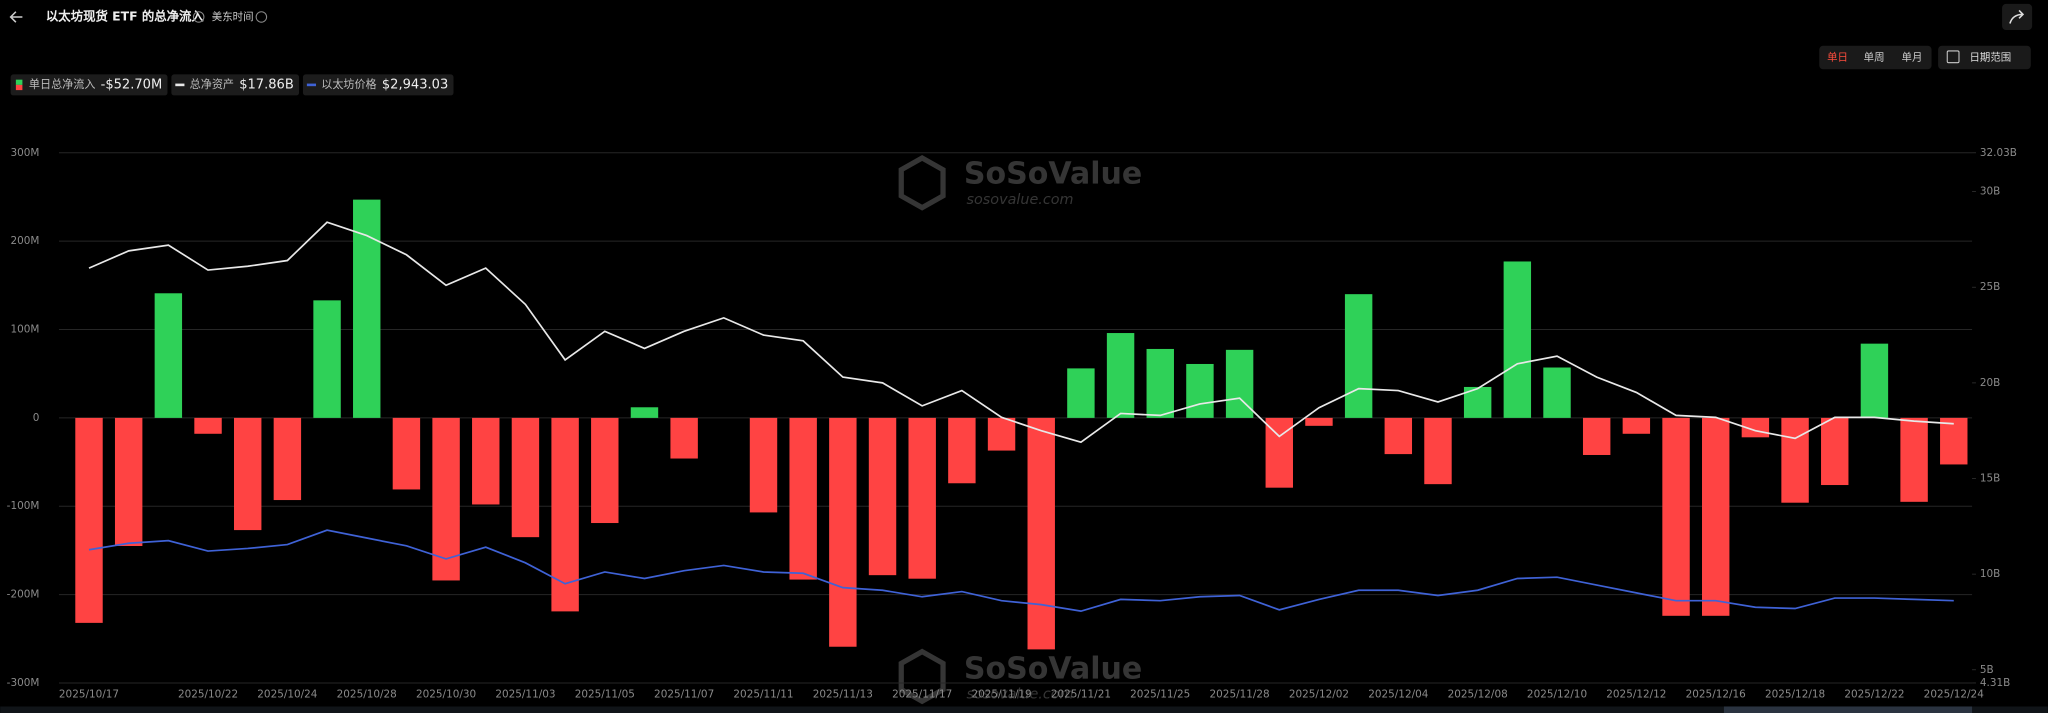  I want to click on y-tick-label: 0, so click(36, 418).